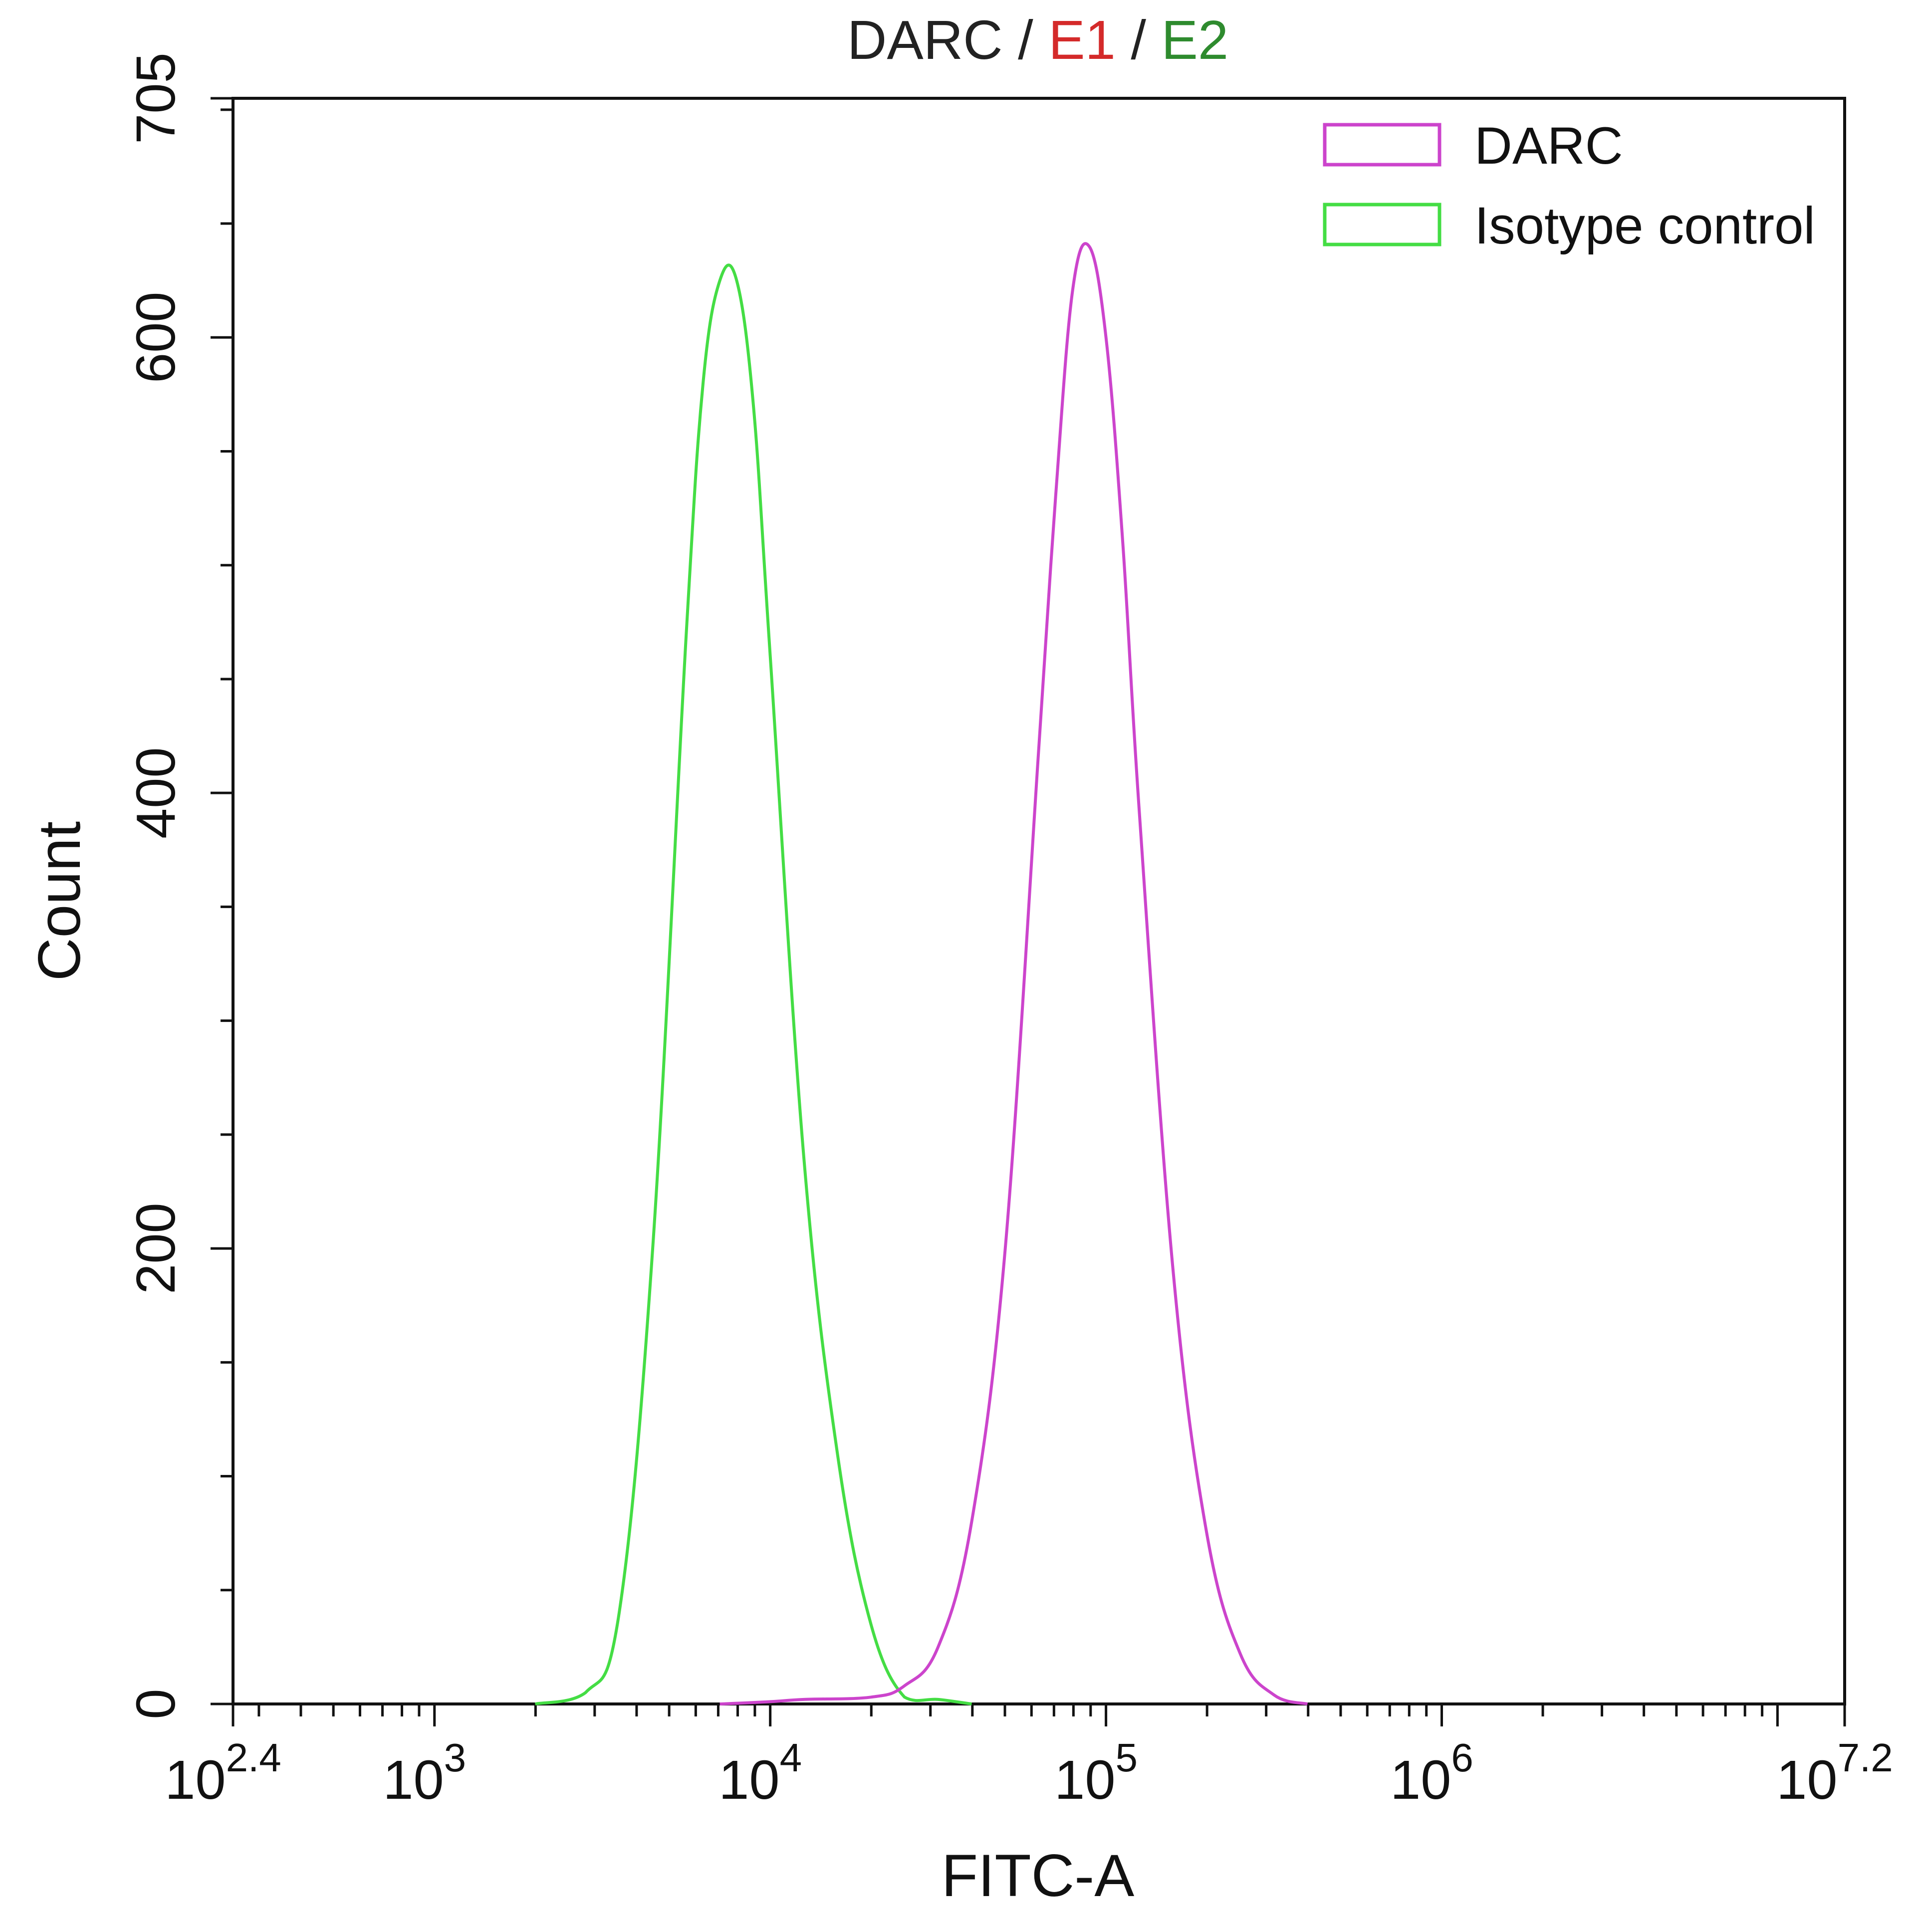  I want to click on x-tick-label: 10⁴, so click(760, 1773).